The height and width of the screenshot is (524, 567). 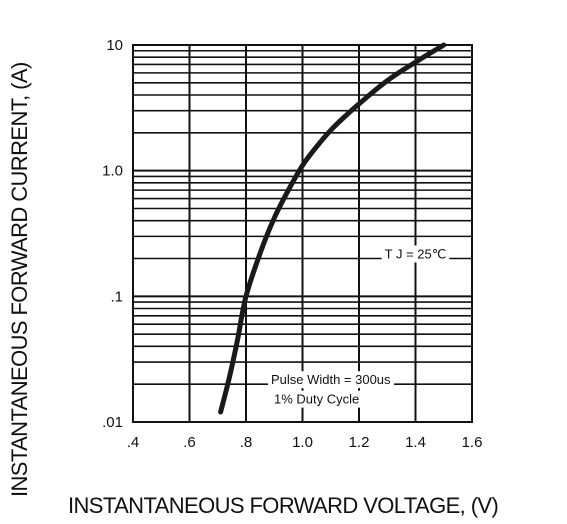 I want to click on y-tick-label: .1, so click(x=116, y=296).